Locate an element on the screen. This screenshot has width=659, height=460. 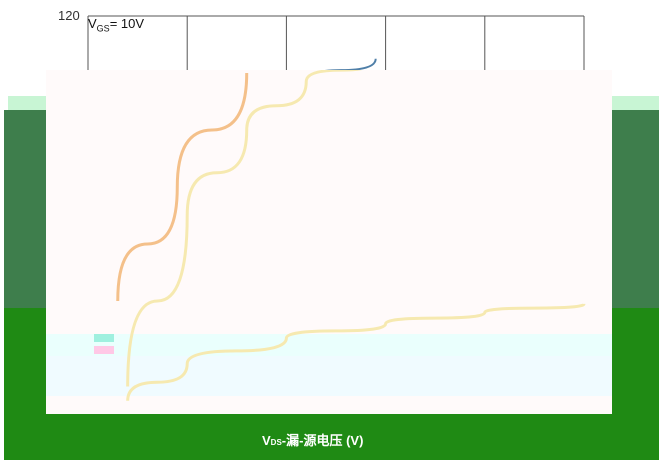
vgs-annotation-main: V is located at coordinates (92, 23).